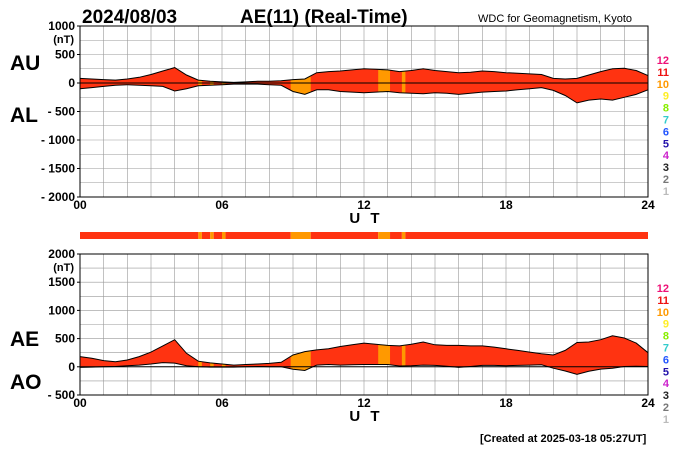 Image resolution: width=700 pixels, height=450 pixels. Describe the element at coordinates (26, 382) in the screenshot. I see `ao-label: AO` at that location.